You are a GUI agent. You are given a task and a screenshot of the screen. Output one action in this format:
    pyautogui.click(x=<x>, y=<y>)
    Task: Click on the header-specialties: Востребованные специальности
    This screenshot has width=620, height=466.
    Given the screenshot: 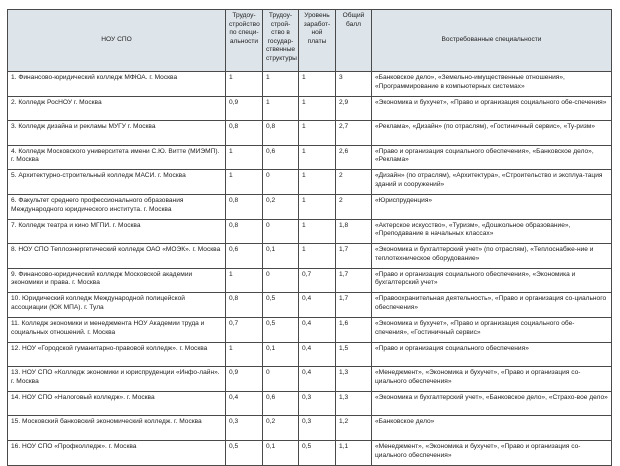 What is the action you would take?
    pyautogui.click(x=491, y=40)
    